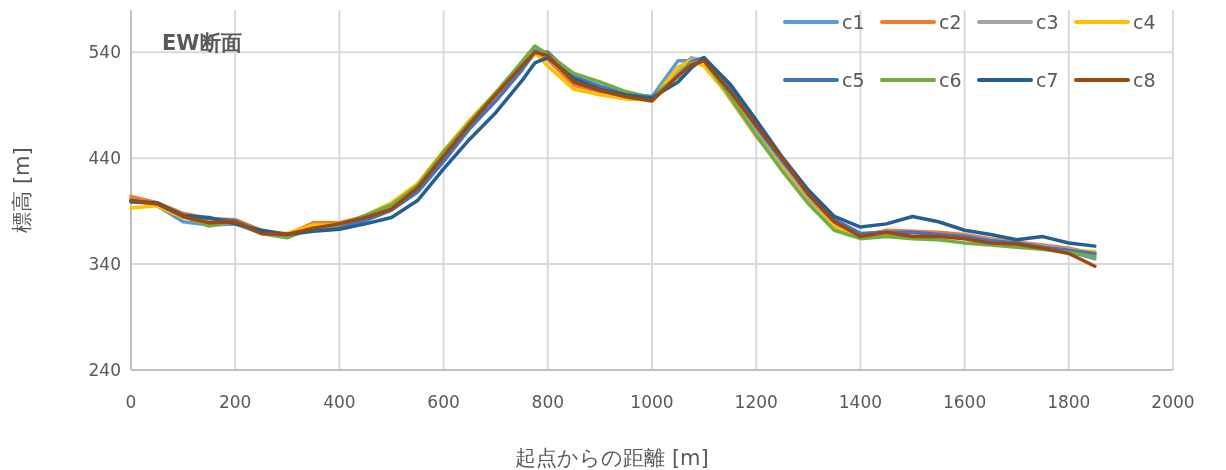 This screenshot has width=1226, height=470. I want to click on x-tick-label: 1600, so click(964, 402).